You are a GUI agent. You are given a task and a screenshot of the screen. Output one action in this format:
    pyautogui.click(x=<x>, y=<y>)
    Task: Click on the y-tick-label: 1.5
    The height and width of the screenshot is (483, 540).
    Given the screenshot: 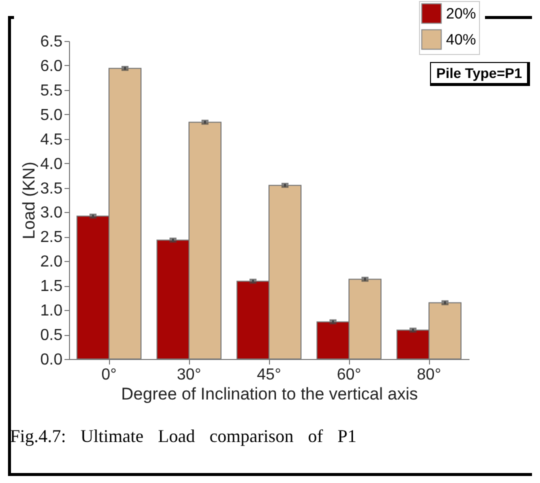 What is the action you would take?
    pyautogui.click(x=51, y=287)
    